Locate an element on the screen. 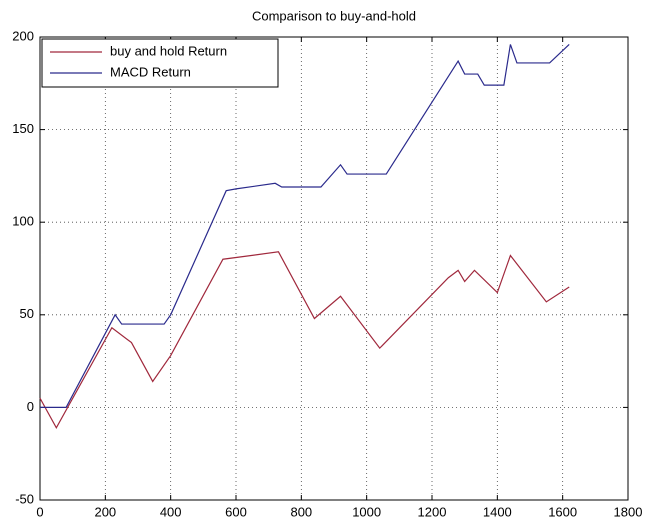 Image resolution: width=652 pixels, height=529 pixels. y-tick-label: 0 is located at coordinates (30, 406).